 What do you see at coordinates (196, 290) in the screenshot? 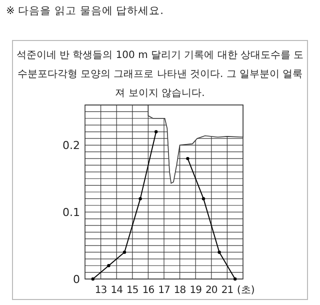
I see `x-tick-label: 19` at bounding box center [196, 290].